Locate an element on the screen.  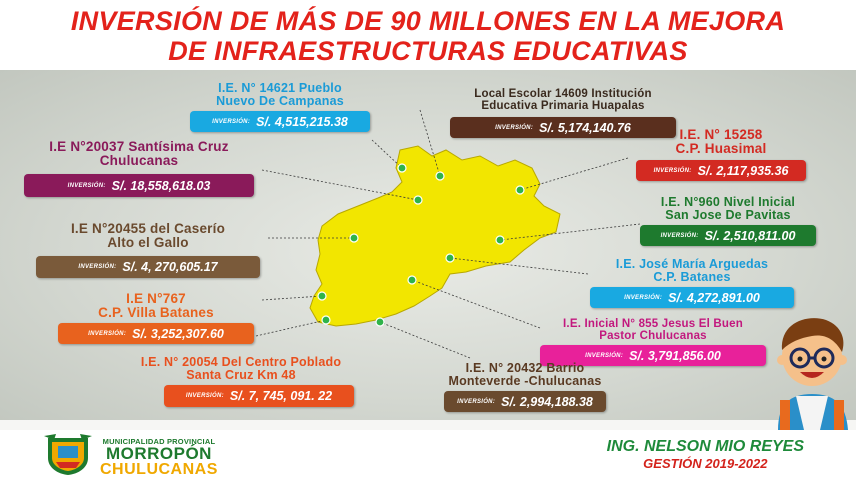
project-name: I.E. José María Arguedas C.P. Batanes is located at coordinates (692, 271).